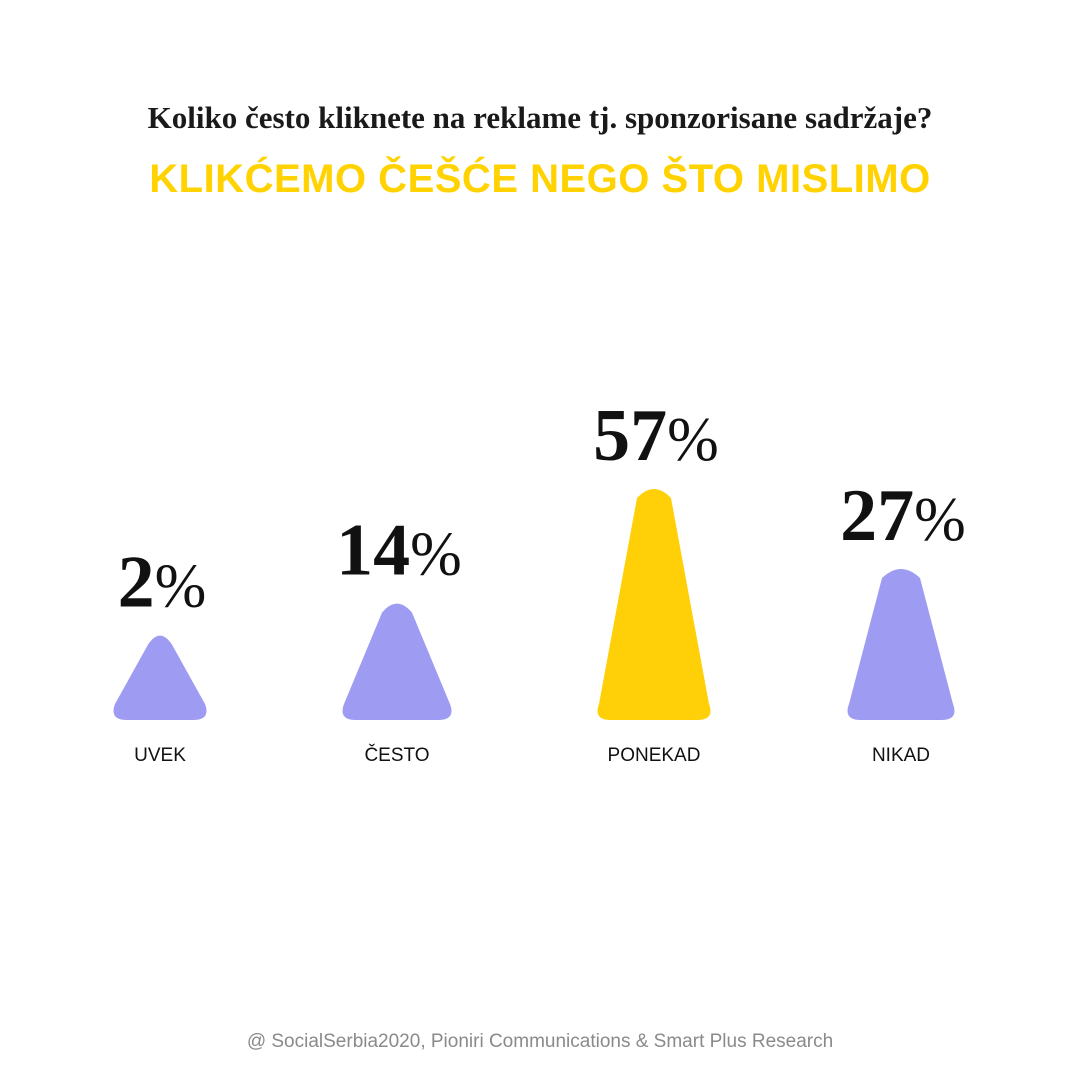  What do you see at coordinates (160, 677) in the screenshot?
I see `bar-uvek` at bounding box center [160, 677].